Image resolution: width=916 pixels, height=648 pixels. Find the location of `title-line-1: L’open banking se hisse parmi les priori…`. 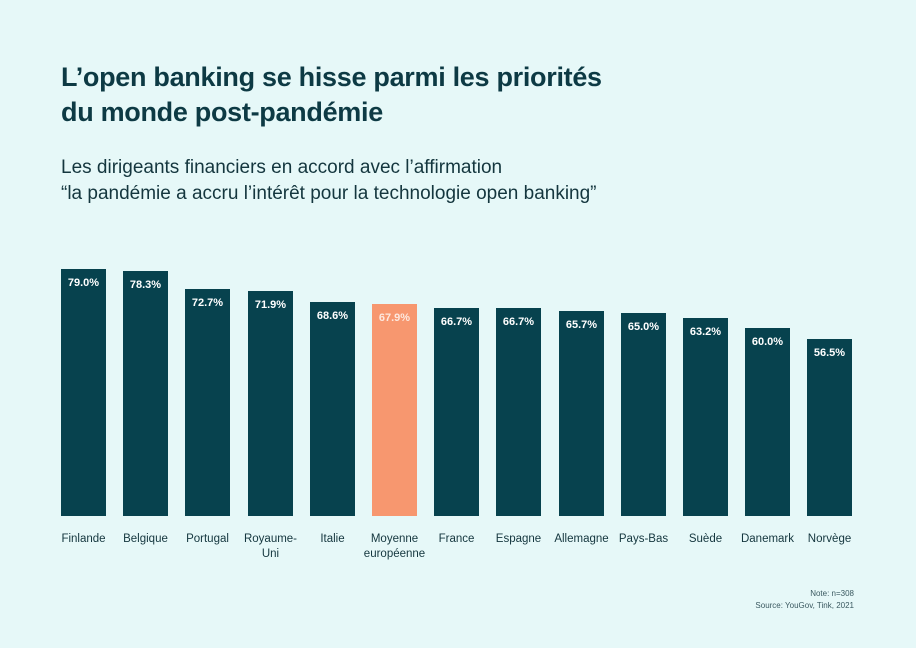

title-line-1: L’open banking se hisse parmi les priori… is located at coordinates (331, 77).